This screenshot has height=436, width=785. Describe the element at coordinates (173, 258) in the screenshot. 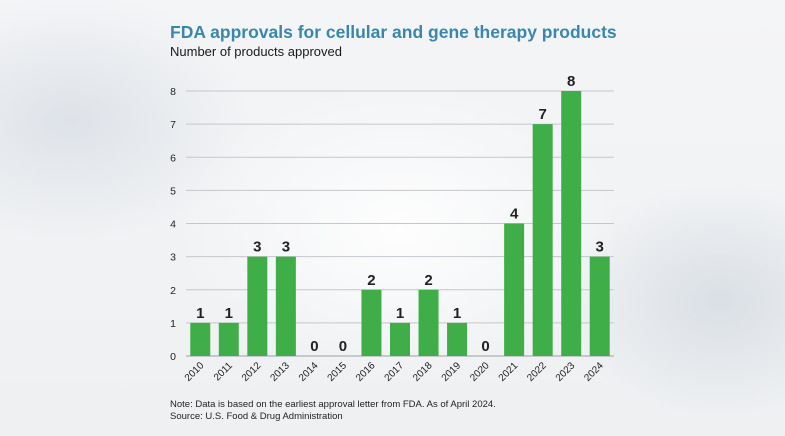

I see `y-tick-label: 3` at that location.